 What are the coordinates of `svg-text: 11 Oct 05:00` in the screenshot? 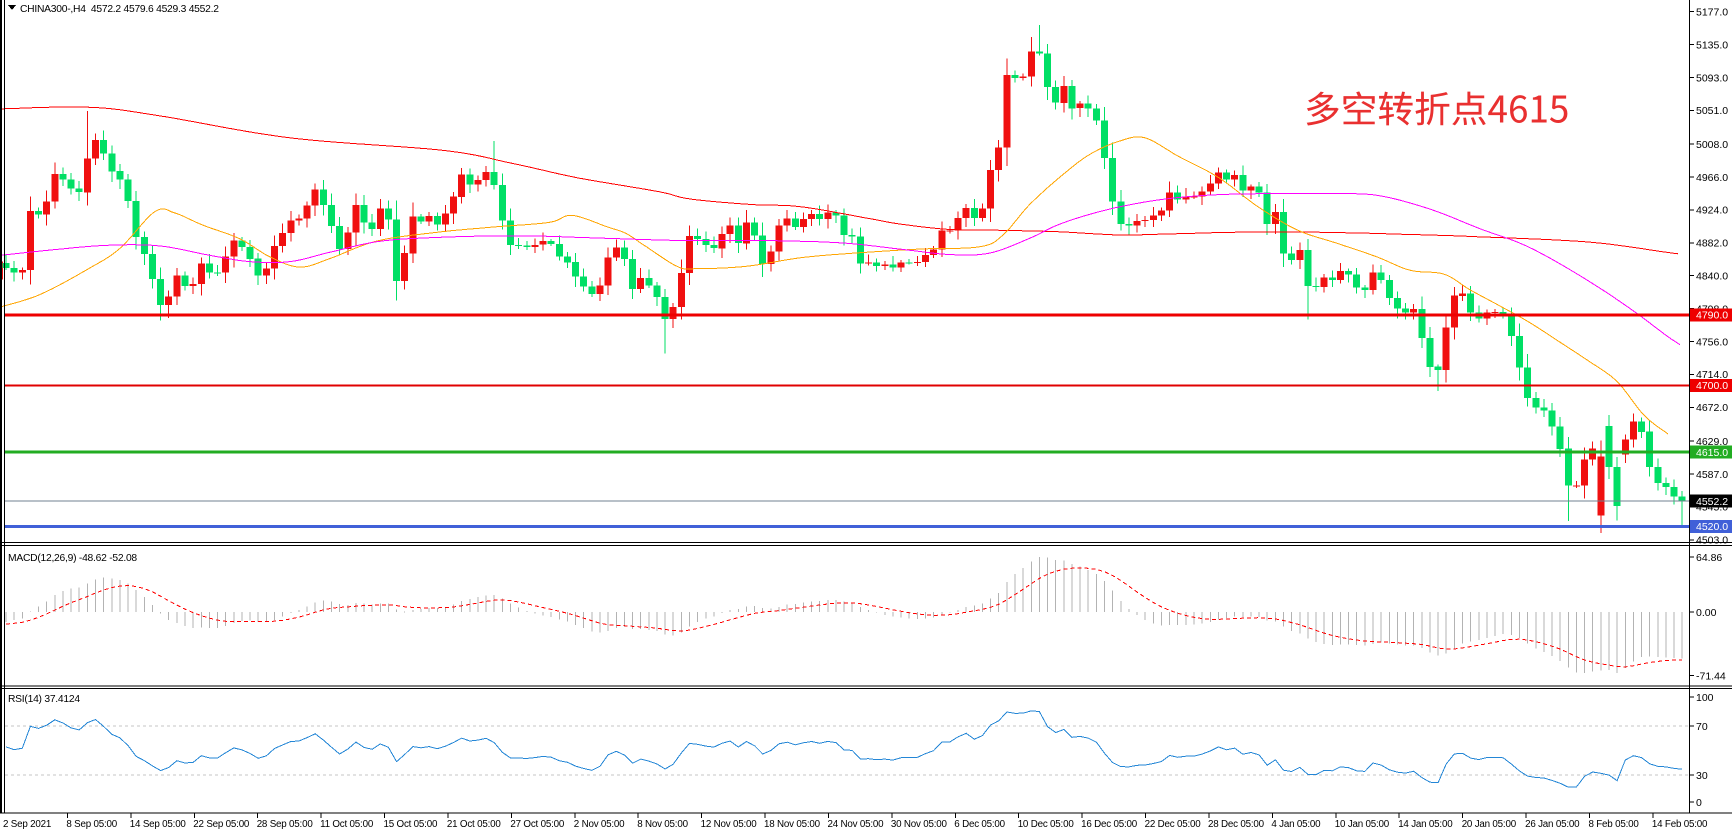 It's located at (347, 824).